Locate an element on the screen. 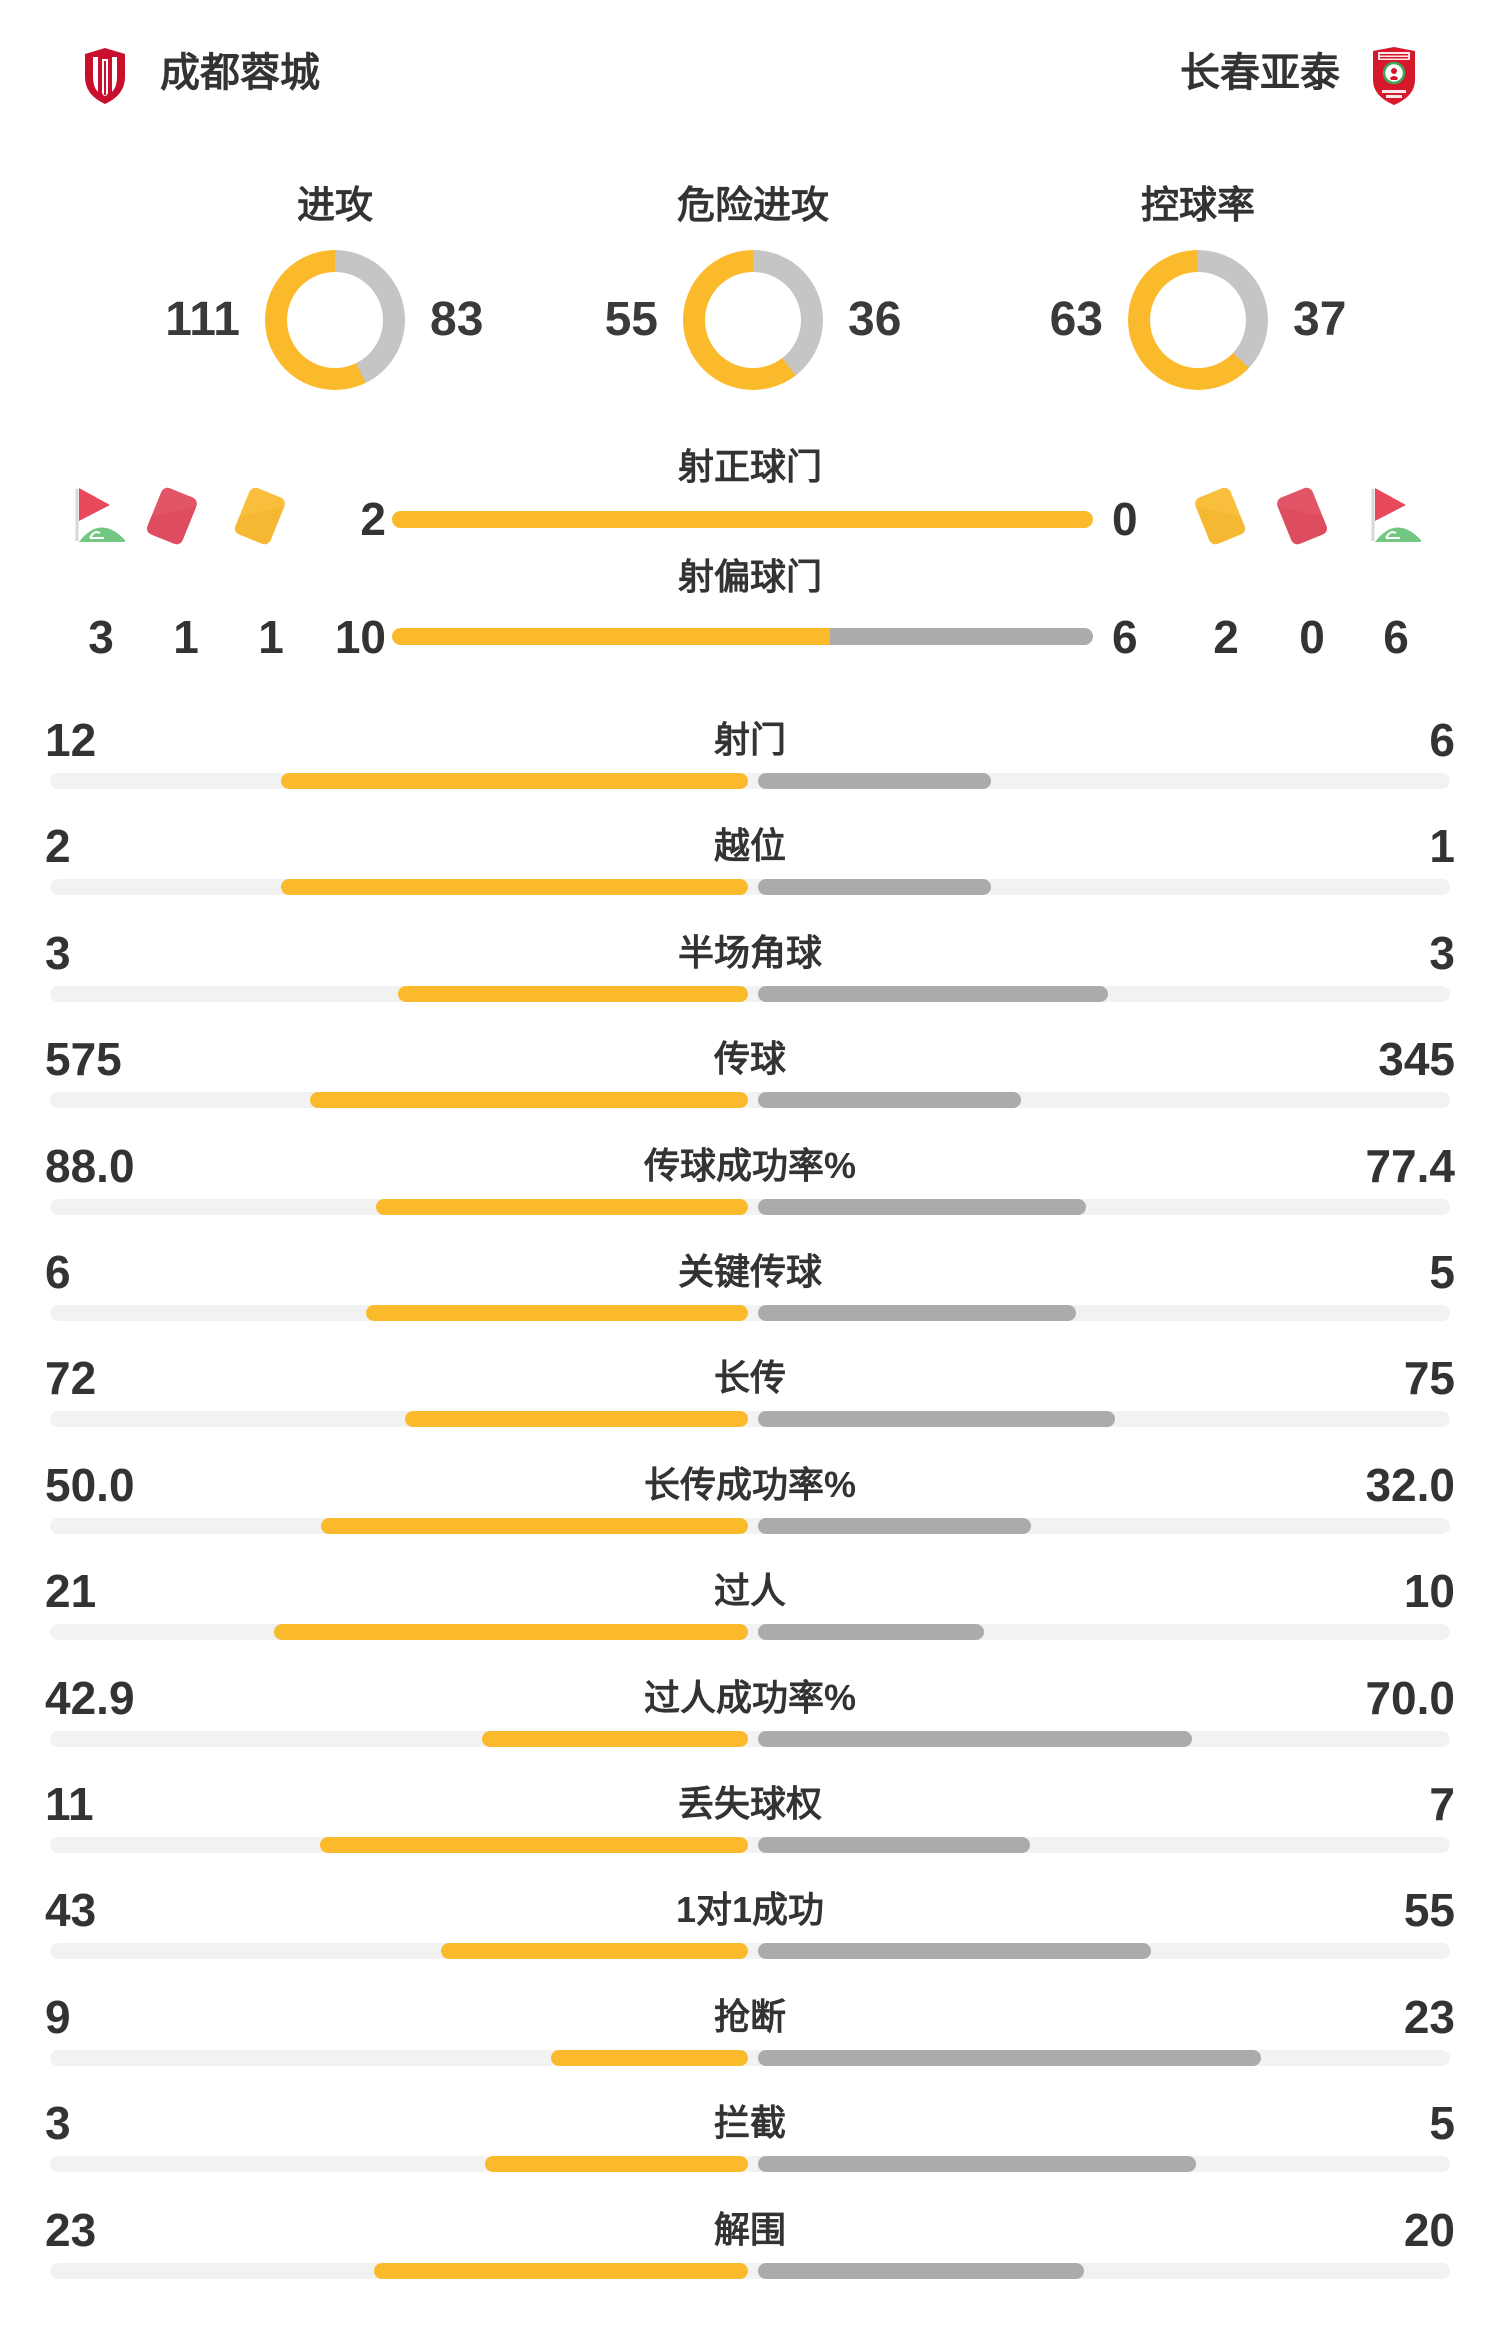 This screenshot has height=2350, width=1500. shots-on-target-bar is located at coordinates (742, 519).